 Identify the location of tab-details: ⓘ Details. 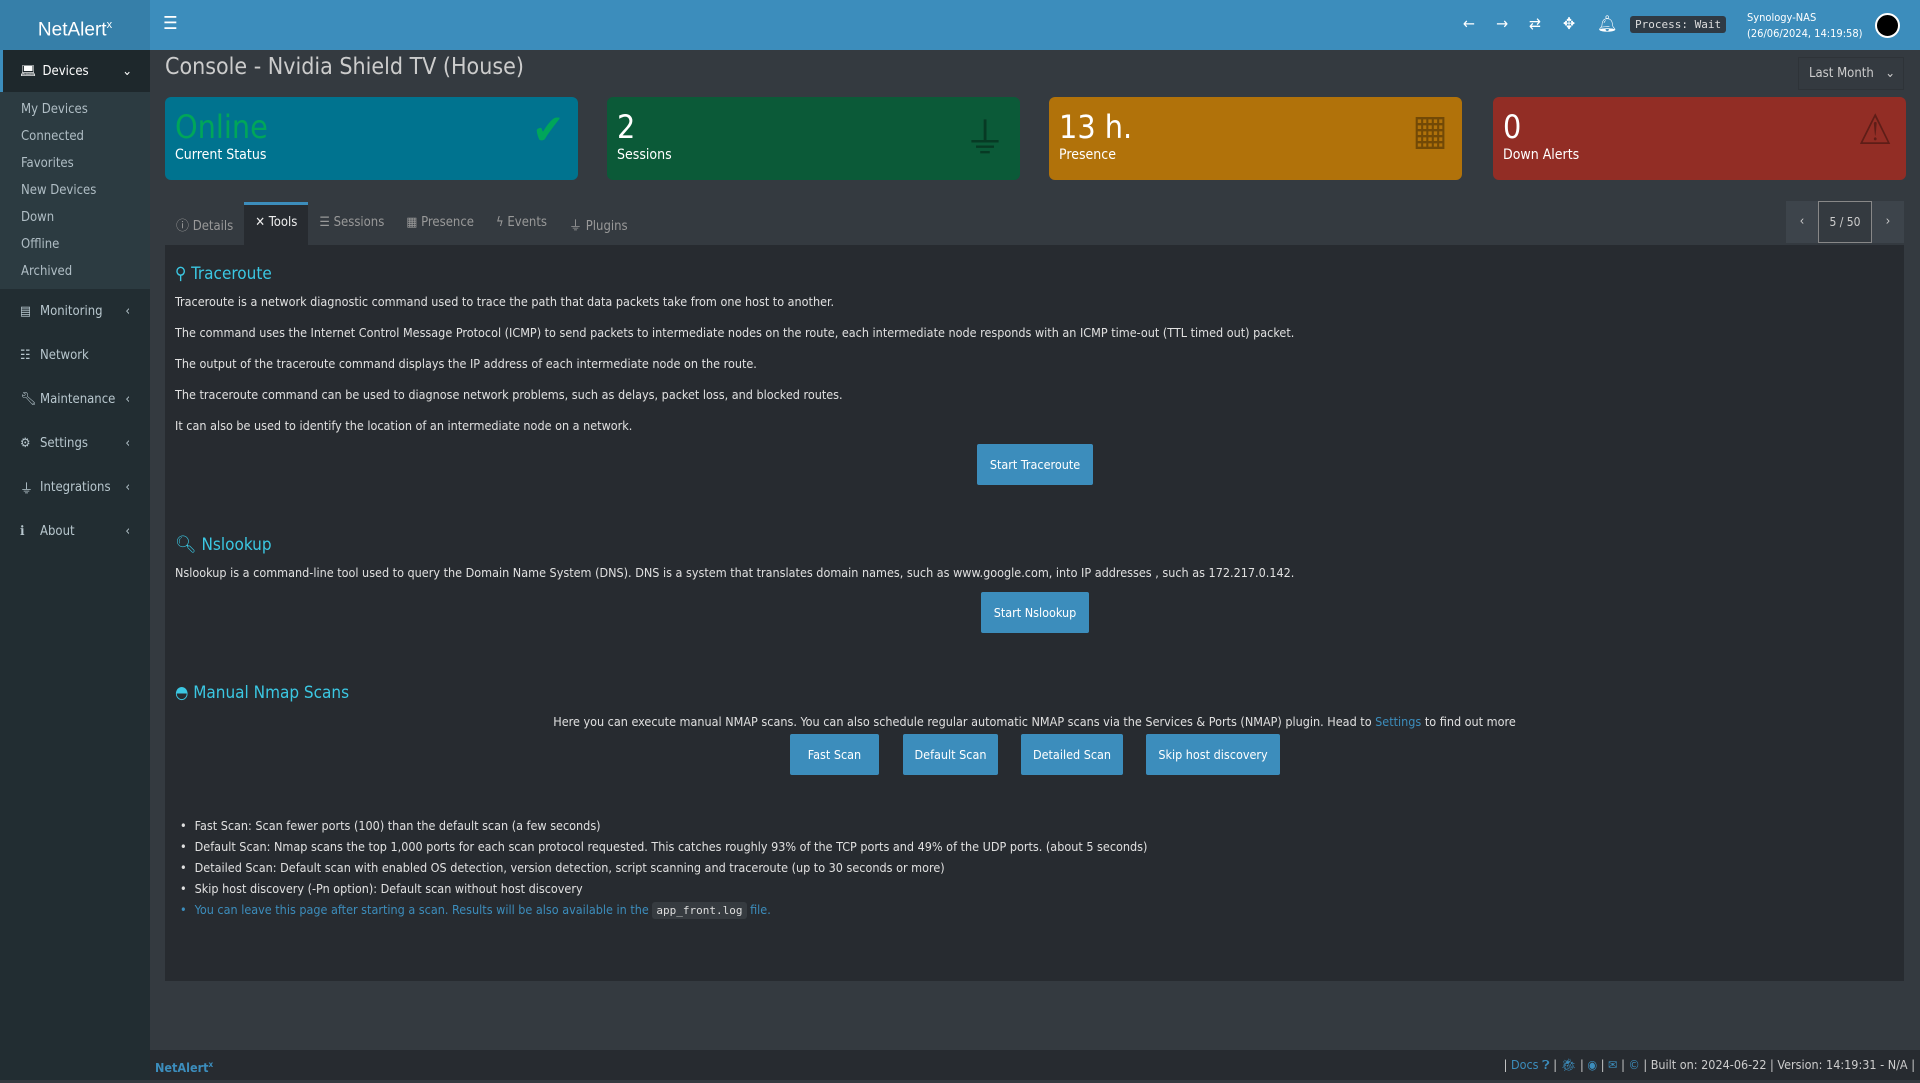
(204, 223).